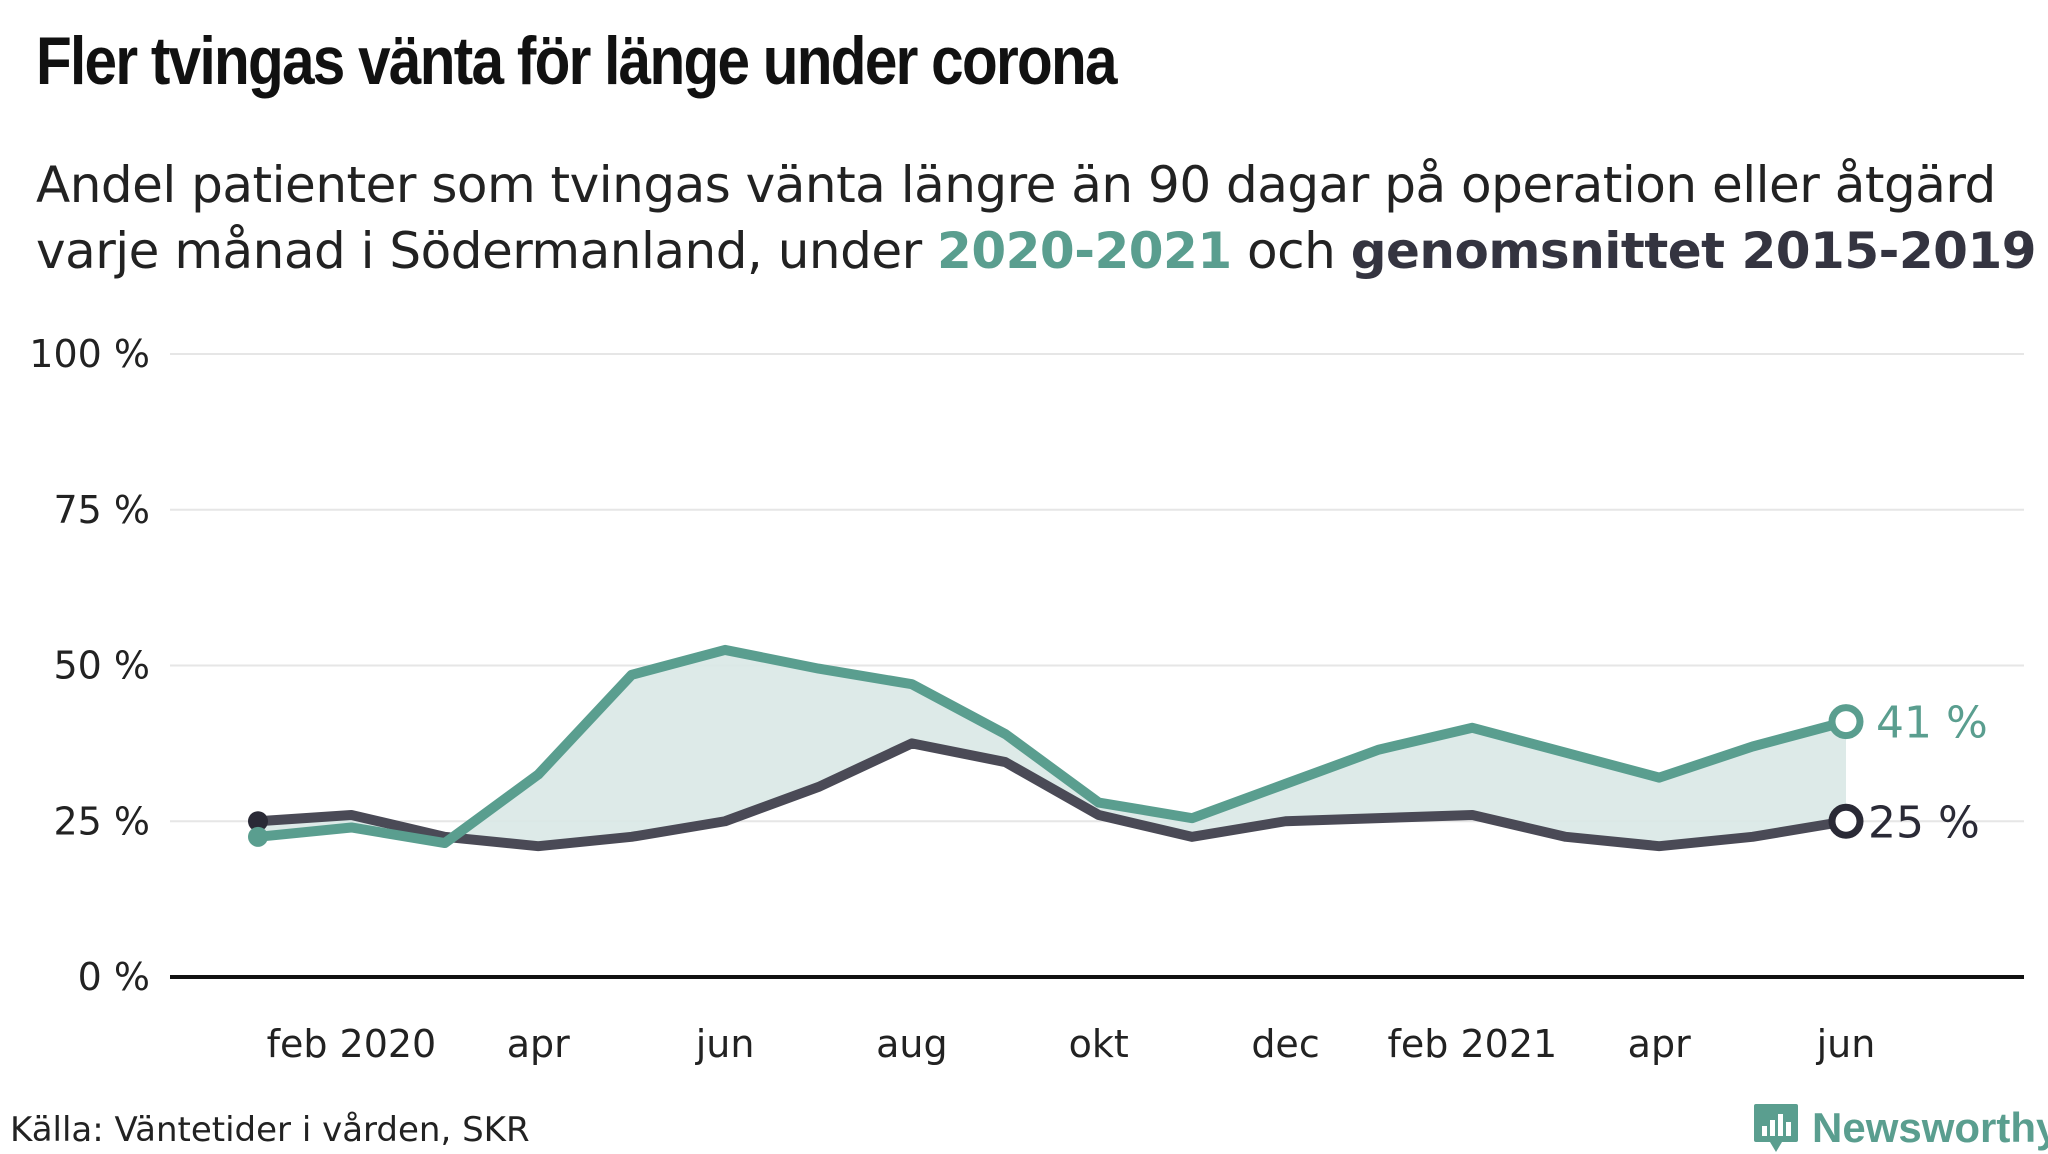 The width and height of the screenshot is (2048, 1154). I want to click on x-tick-label: feb 2021, so click(1473, 1044).